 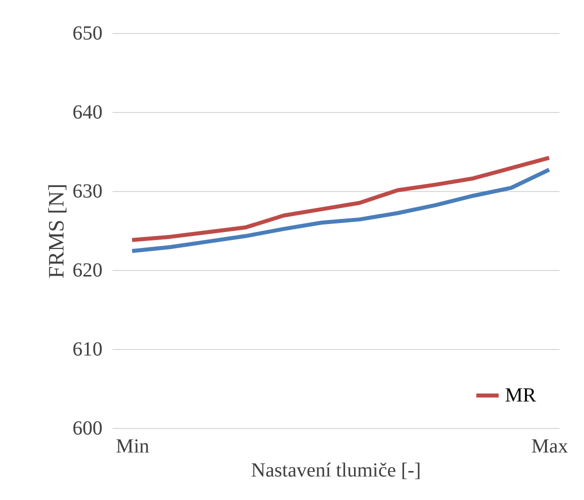 What do you see at coordinates (87, 349) in the screenshot?
I see `y-tick-label: 610` at bounding box center [87, 349].